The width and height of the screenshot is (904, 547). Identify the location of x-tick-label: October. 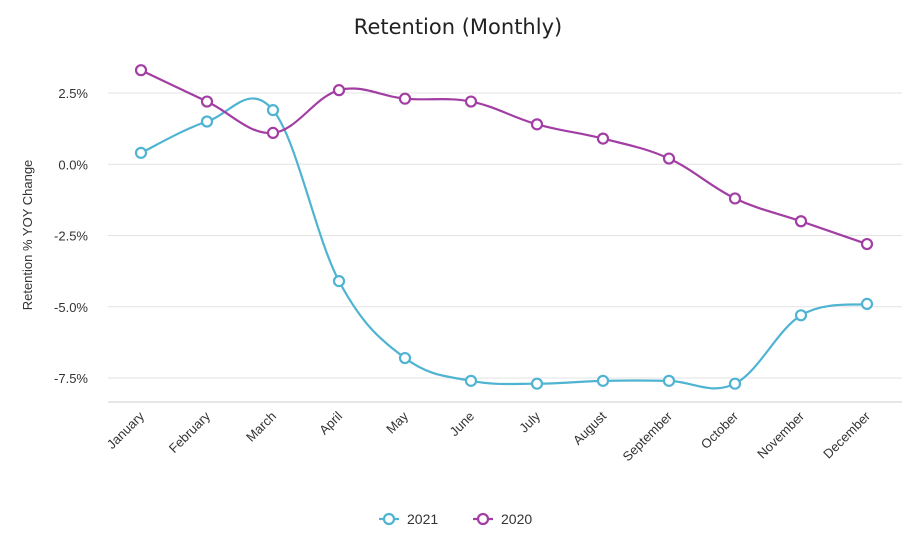
(720, 430).